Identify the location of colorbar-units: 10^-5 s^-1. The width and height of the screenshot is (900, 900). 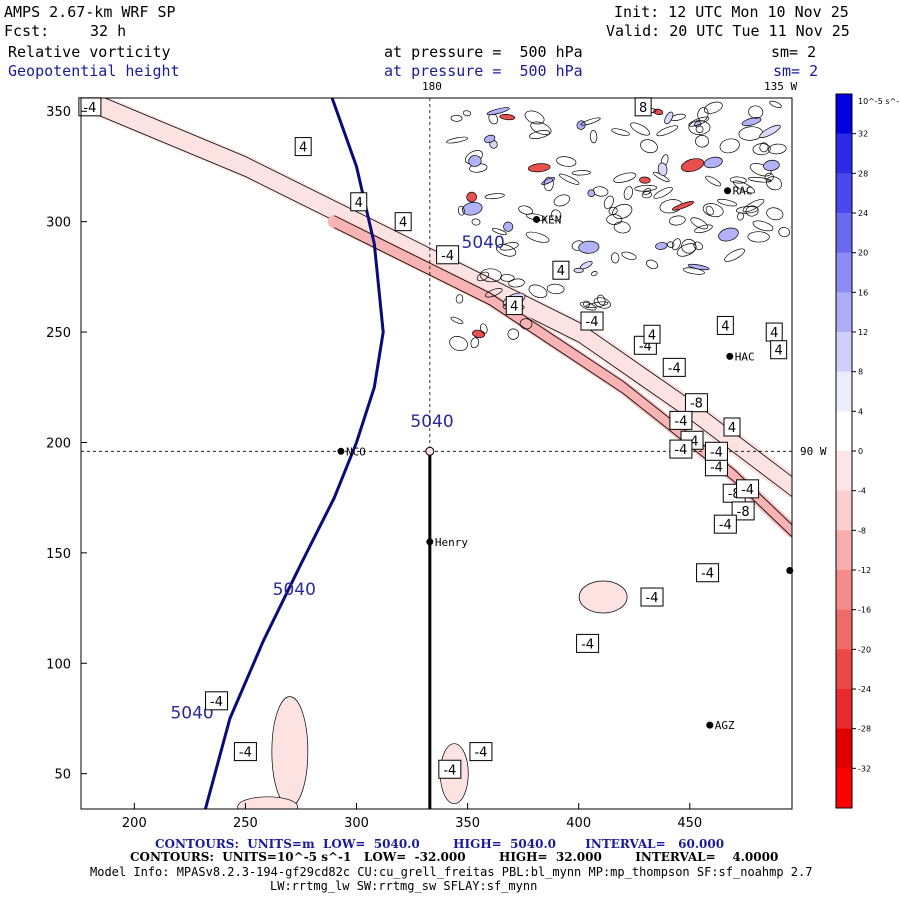
(879, 101).